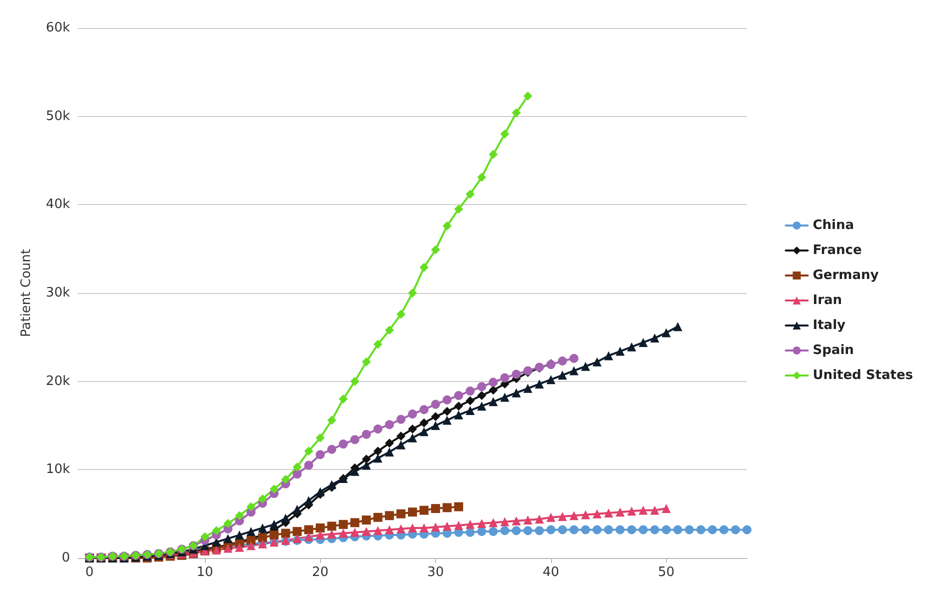 Image resolution: width=930 pixels, height=601 pixels. Describe the element at coordinates (89, 572) in the screenshot. I see `x-tick-label: 0` at that location.